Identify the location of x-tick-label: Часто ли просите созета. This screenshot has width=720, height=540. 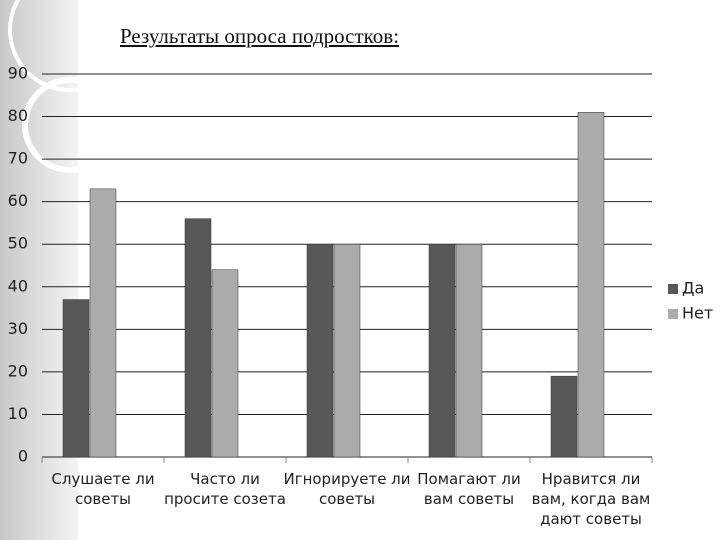
(225, 489).